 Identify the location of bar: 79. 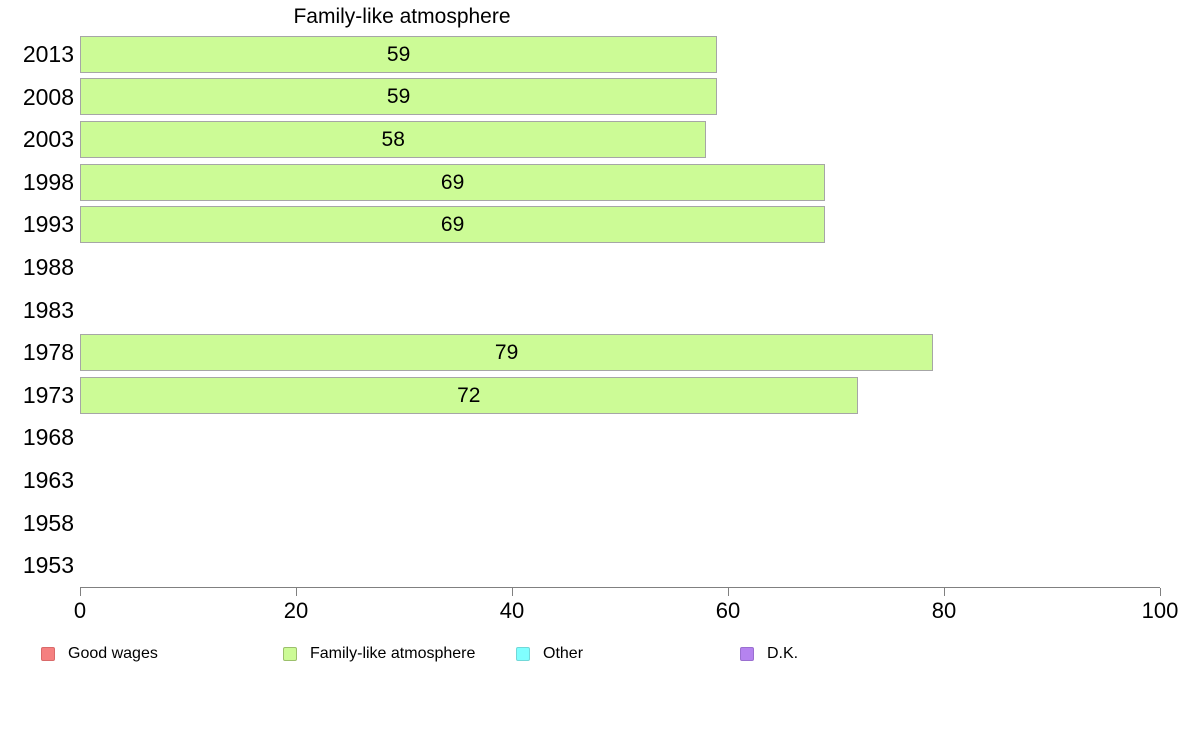
(507, 352).